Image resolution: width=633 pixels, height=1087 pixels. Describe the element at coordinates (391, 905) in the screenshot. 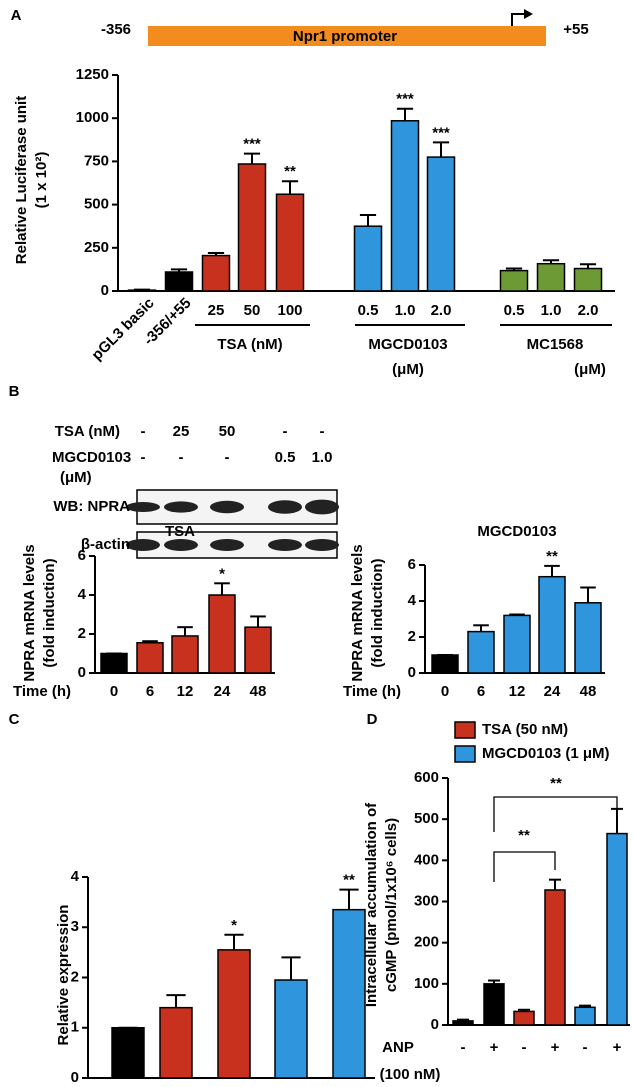

I see `y-axis-label: cGMP (pmol/1x10⁶ cells)` at that location.